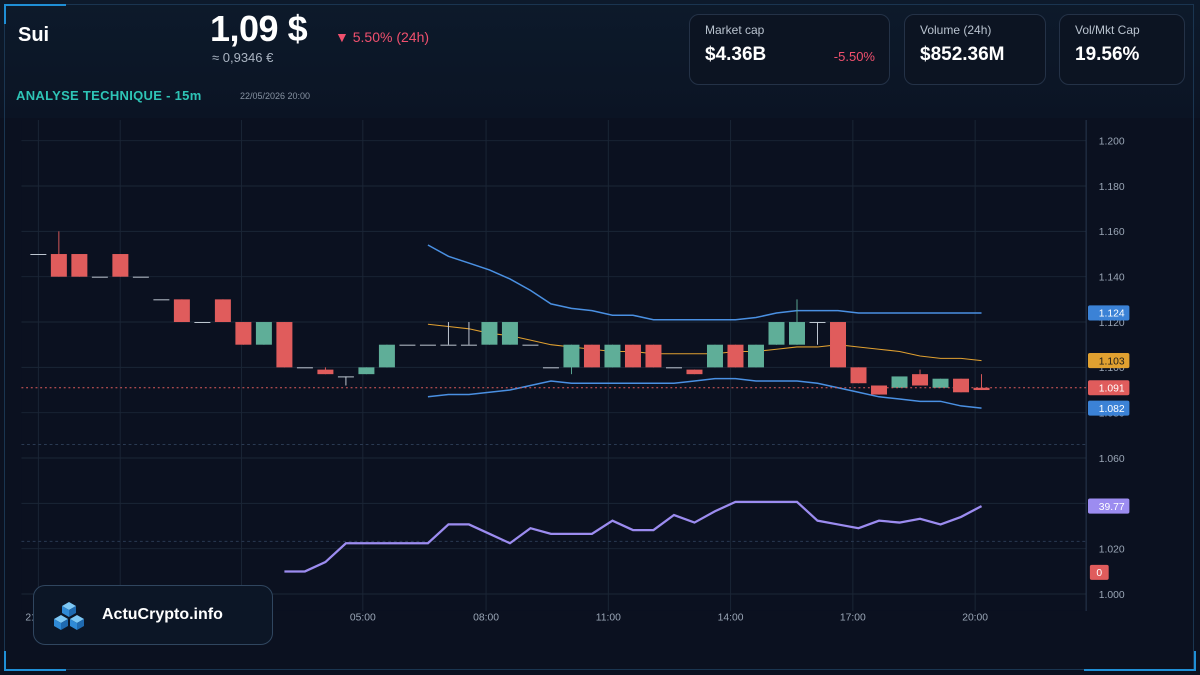  I want to click on price-tag-ma-bg, so click(1109, 361).